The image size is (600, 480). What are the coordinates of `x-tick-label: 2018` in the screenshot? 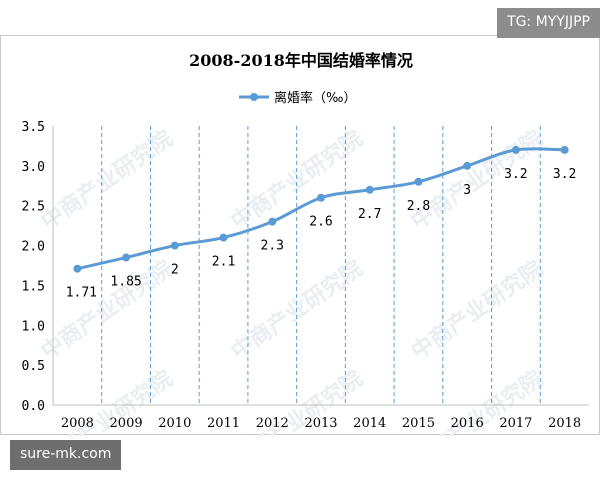 It's located at (564, 423).